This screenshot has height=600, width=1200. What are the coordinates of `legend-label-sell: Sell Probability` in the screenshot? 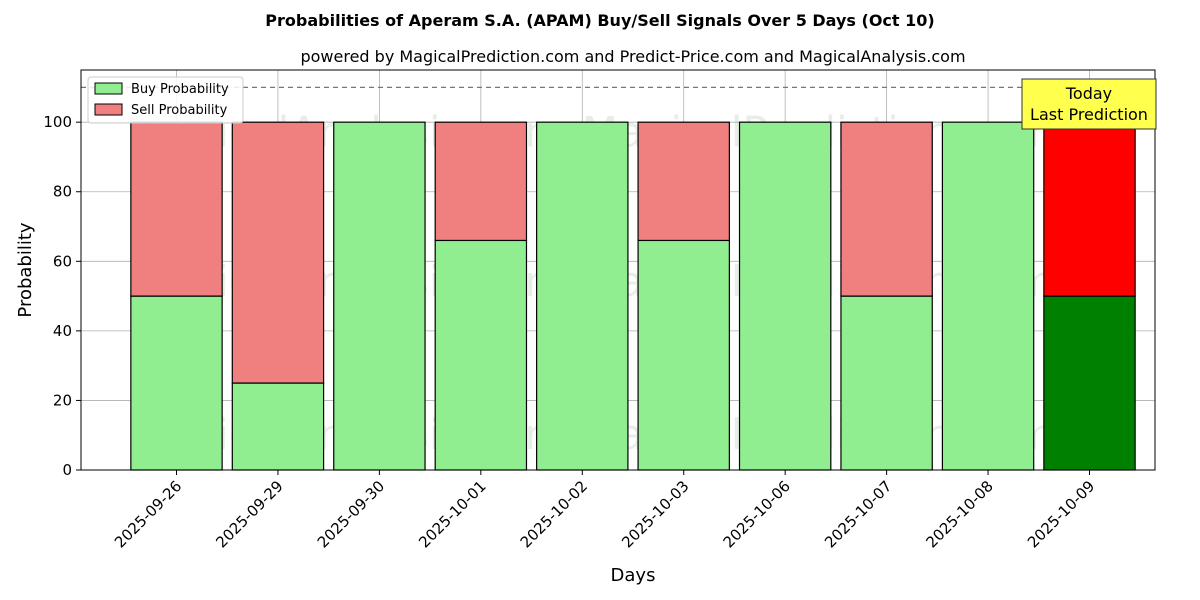 It's located at (179, 110).